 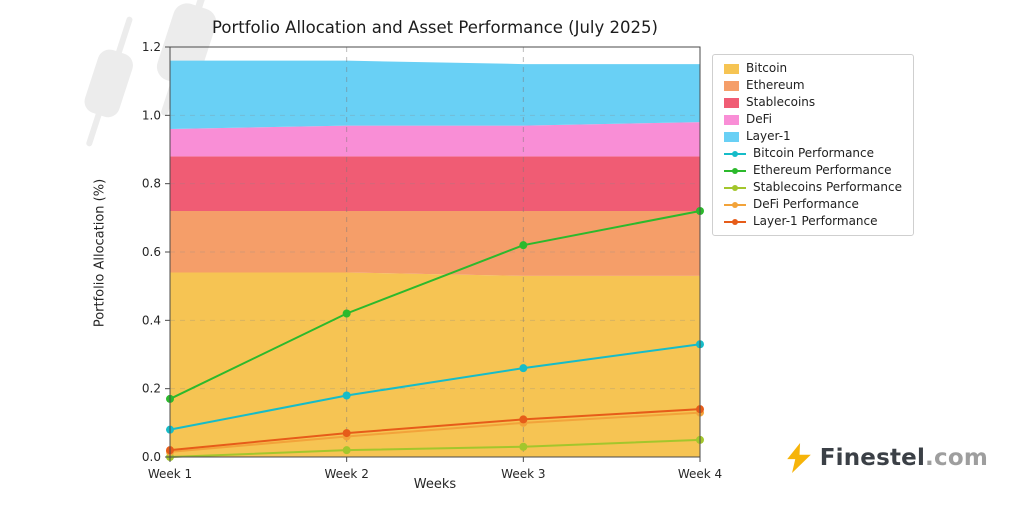 What do you see at coordinates (956, 458) in the screenshot?
I see `brand-suffix: .com` at bounding box center [956, 458].